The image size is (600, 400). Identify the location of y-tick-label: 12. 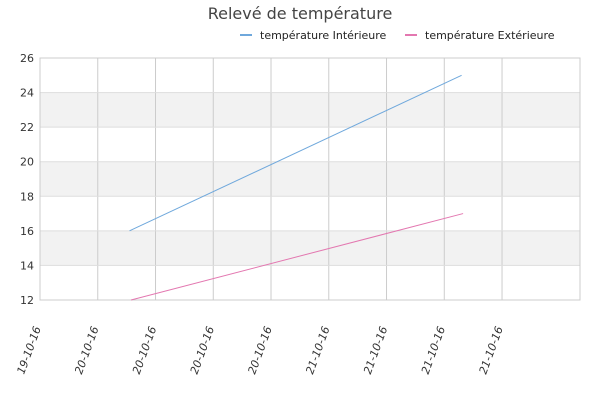
(27, 300).